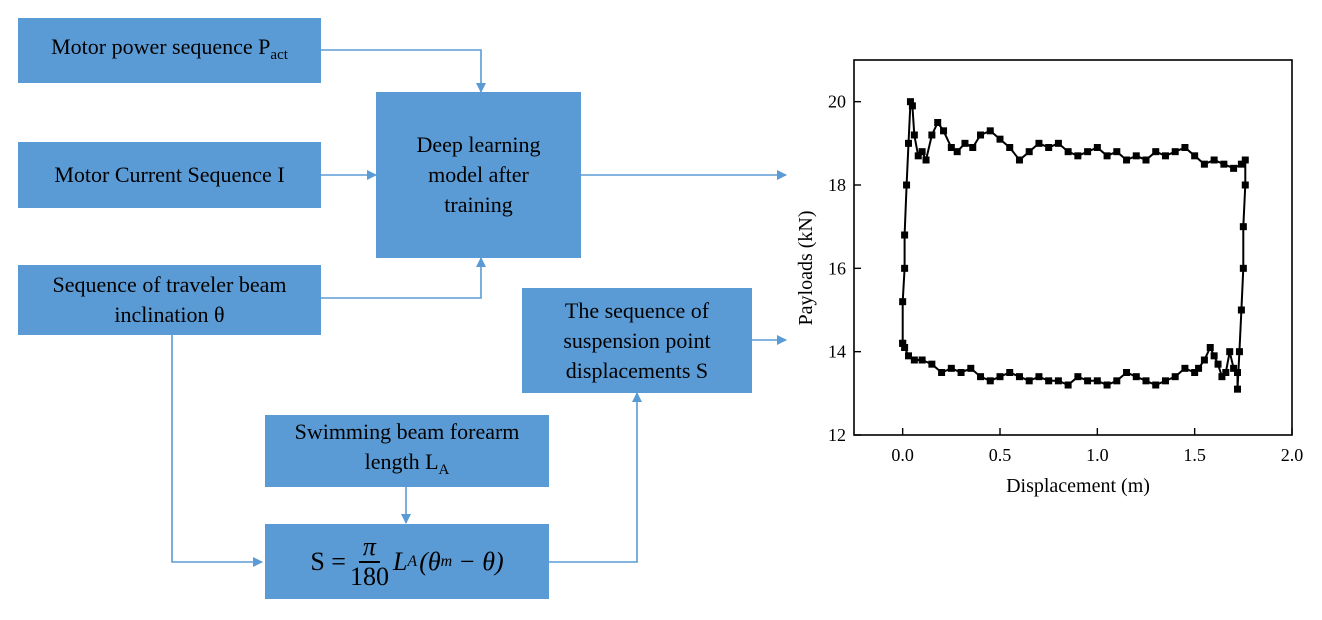  What do you see at coordinates (837, 268) in the screenshot?
I see `y-tick-label: 16` at bounding box center [837, 268].